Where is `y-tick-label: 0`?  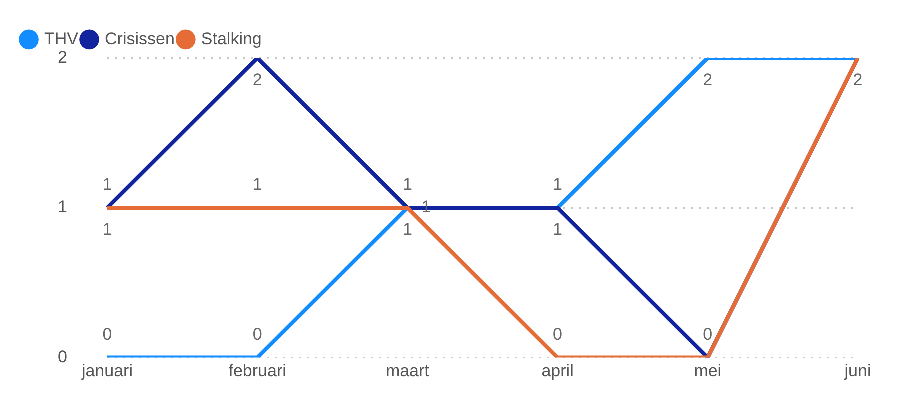
y-tick-label: 0 is located at coordinates (63, 356).